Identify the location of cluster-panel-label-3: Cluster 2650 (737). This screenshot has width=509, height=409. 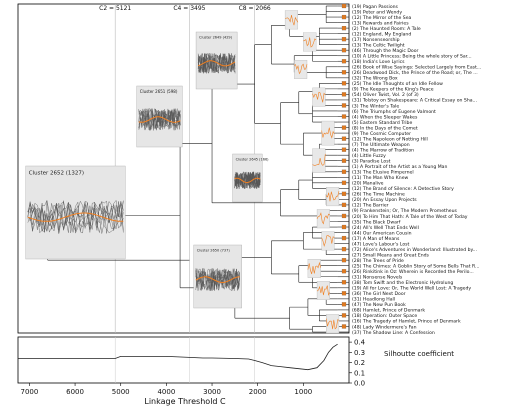
(214, 251).